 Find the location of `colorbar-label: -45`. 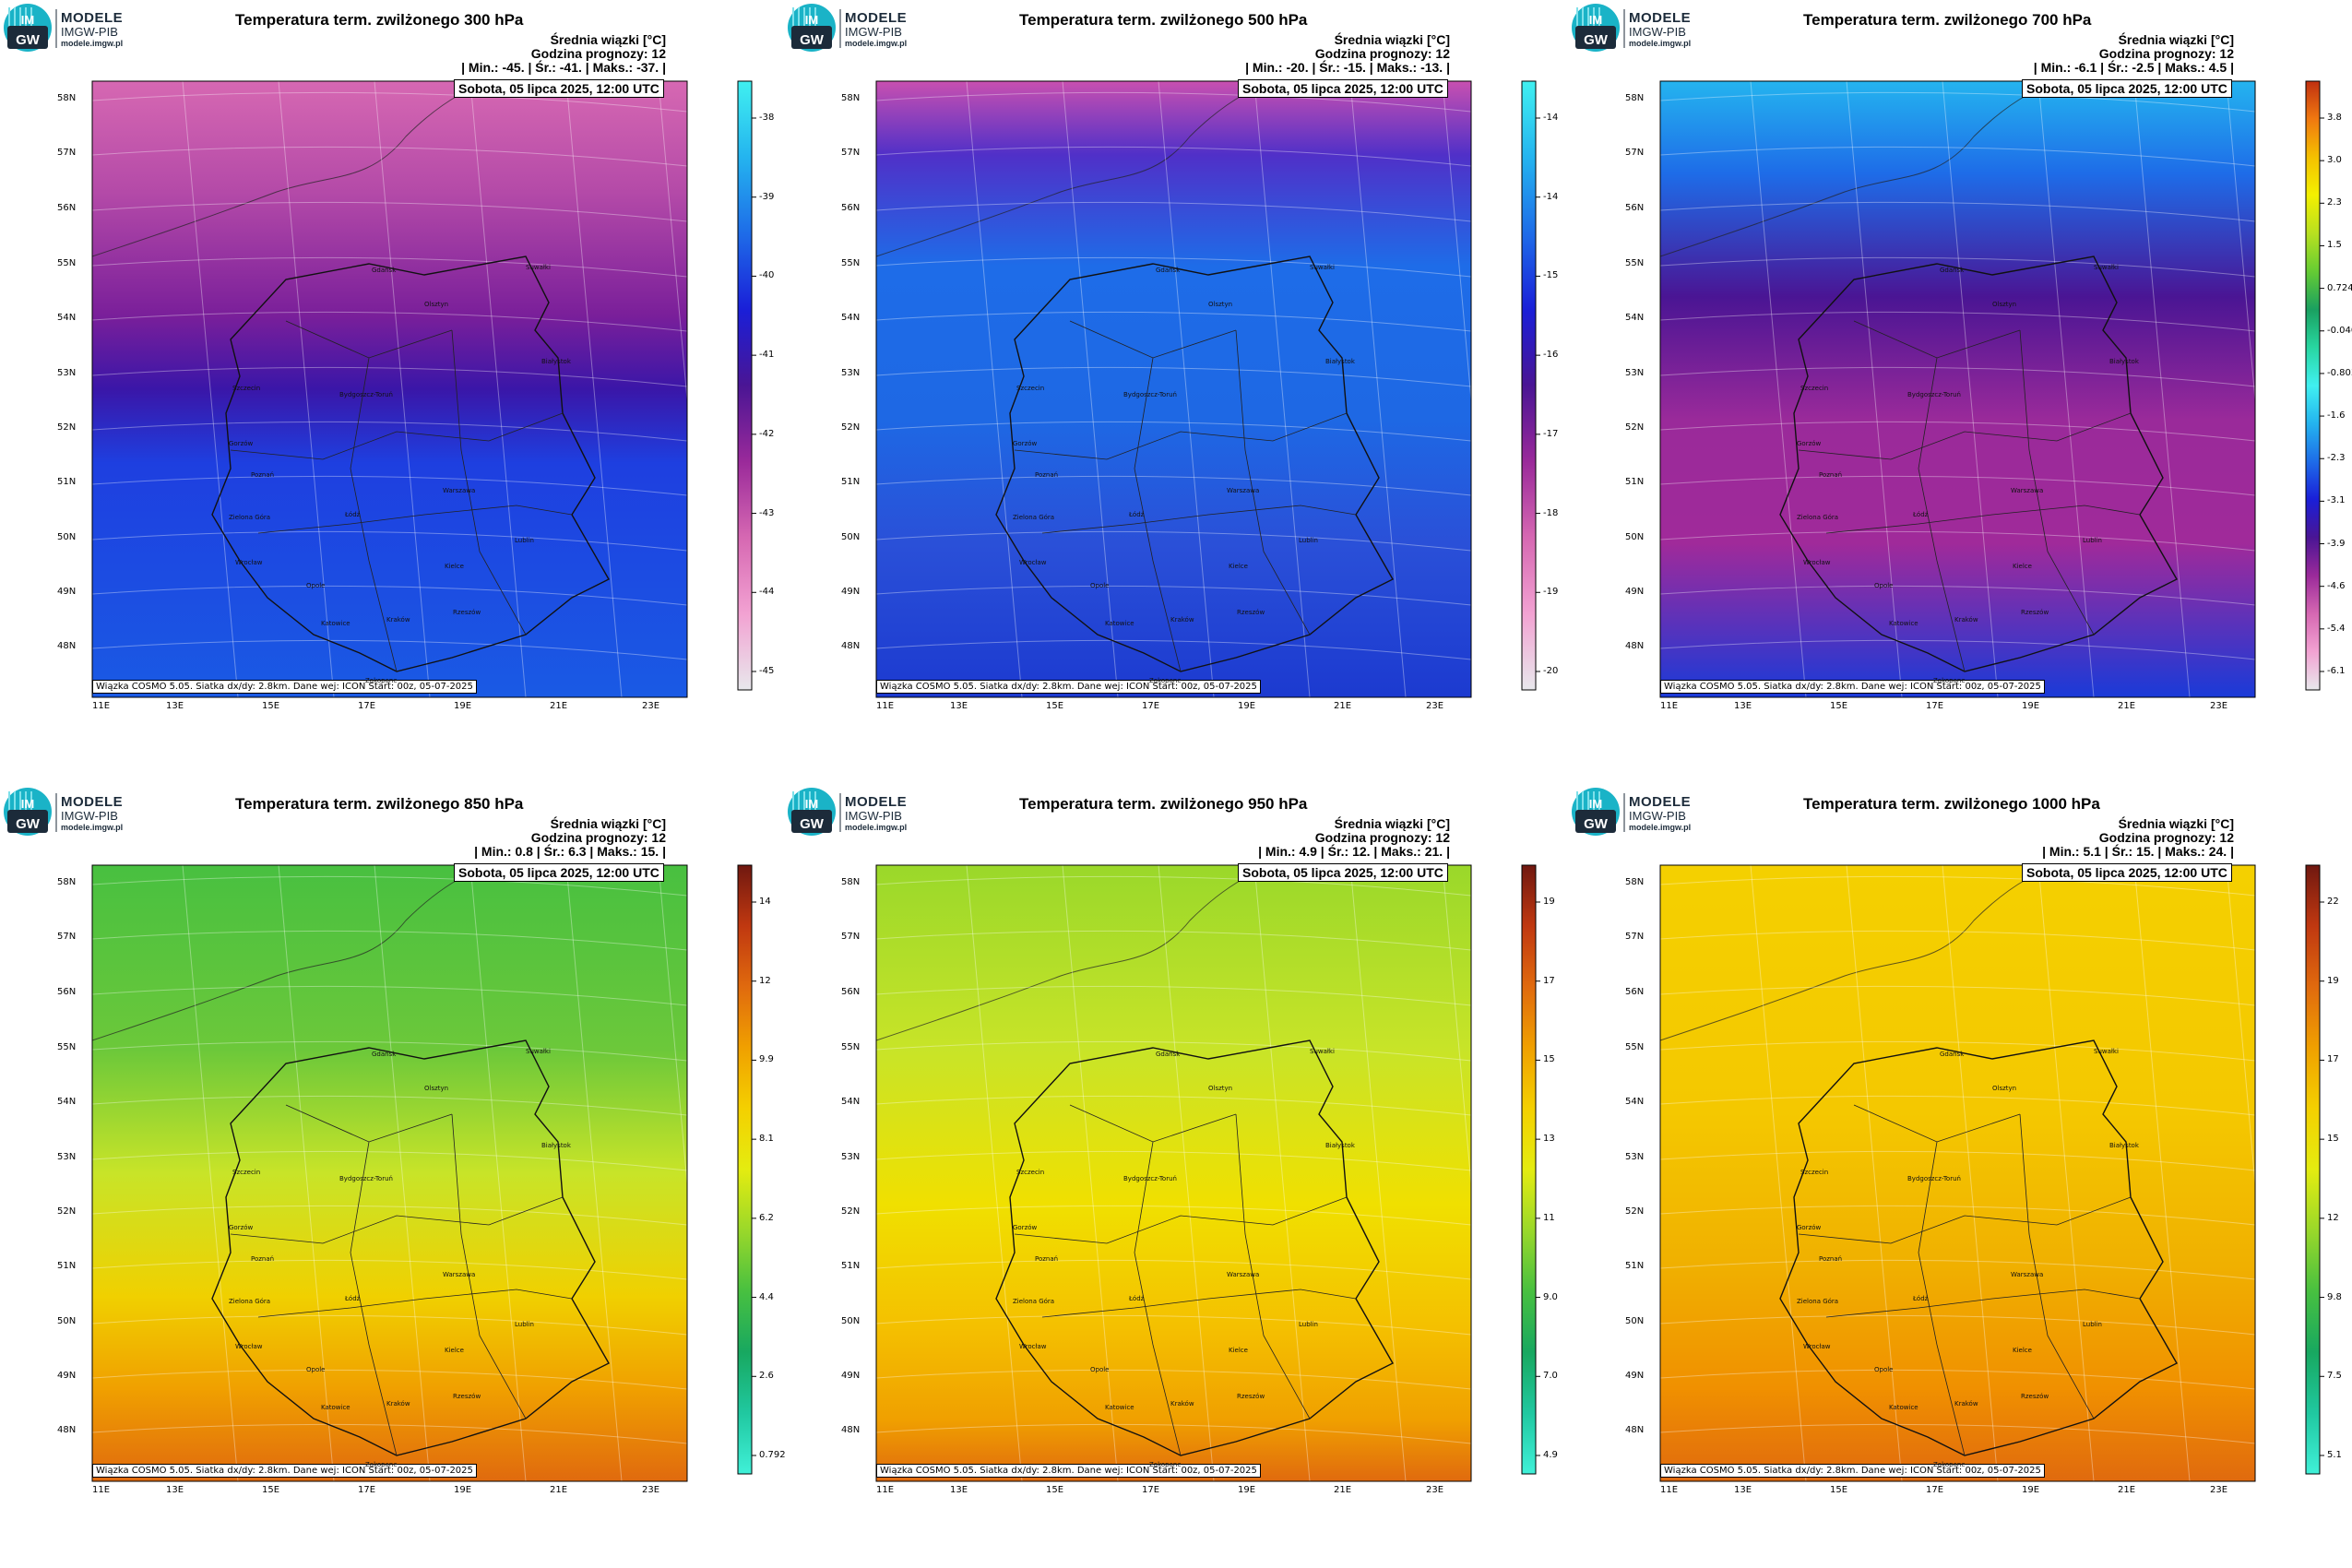

colorbar-label: -45 is located at coordinates (767, 671).